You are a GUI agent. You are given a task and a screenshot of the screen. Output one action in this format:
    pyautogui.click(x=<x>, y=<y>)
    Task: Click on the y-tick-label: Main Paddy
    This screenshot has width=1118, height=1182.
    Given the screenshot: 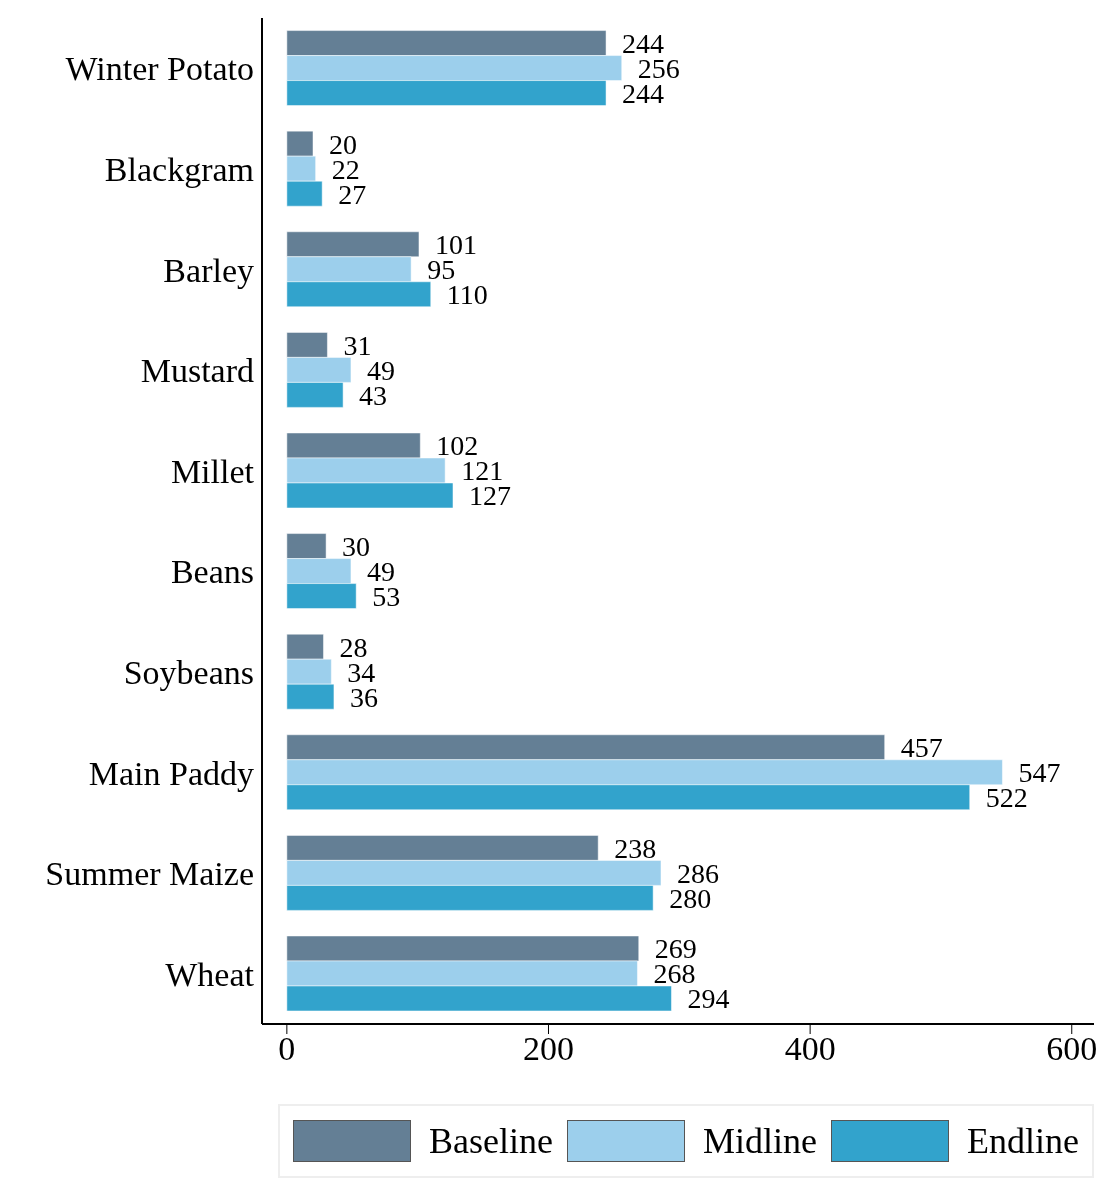 What is the action you would take?
    pyautogui.click(x=171, y=773)
    